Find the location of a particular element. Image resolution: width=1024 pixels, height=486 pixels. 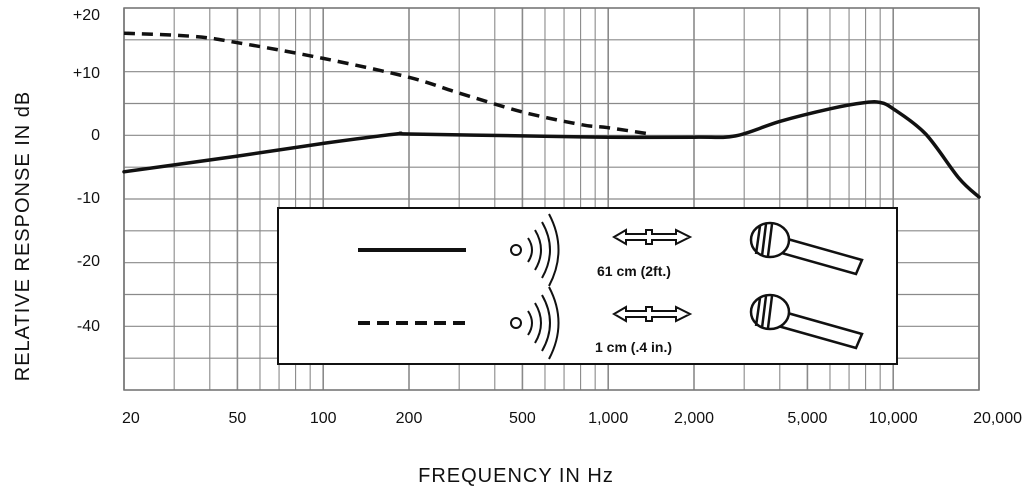

x-tick-label: 20,000 is located at coordinates (997, 418).